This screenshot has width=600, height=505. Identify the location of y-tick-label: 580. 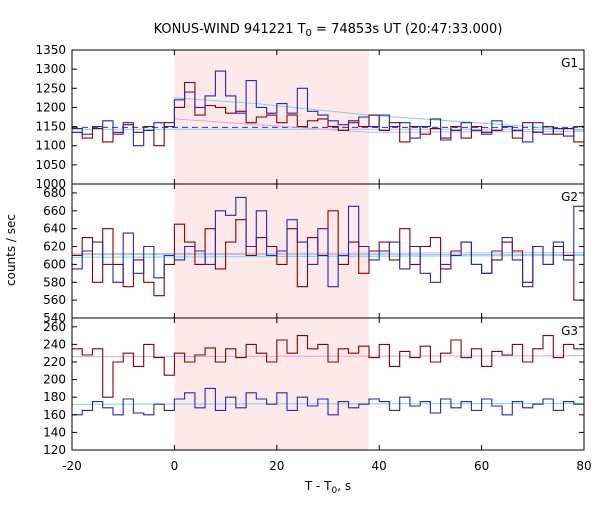
(54, 282).